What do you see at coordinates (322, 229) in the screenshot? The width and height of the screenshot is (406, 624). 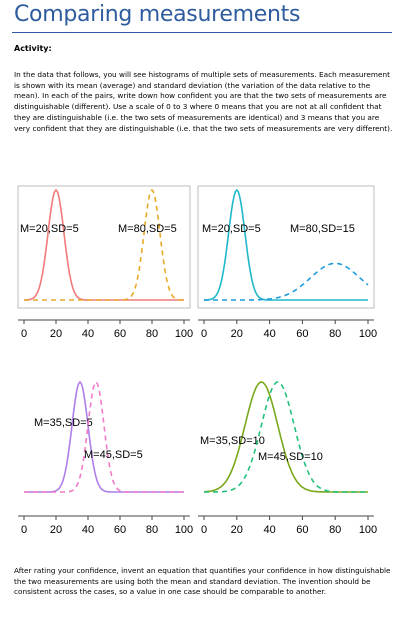 I see `series-label-2: M=80,SD=15` at bounding box center [322, 229].